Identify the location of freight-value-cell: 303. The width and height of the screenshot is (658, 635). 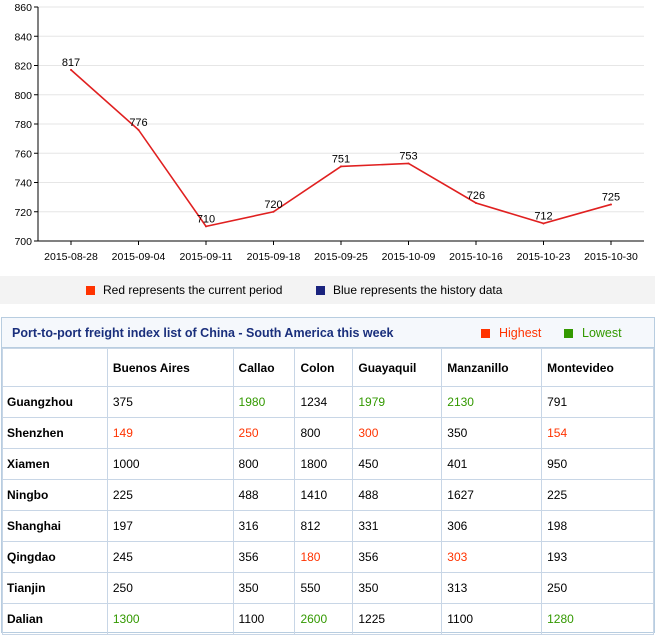
(492, 557).